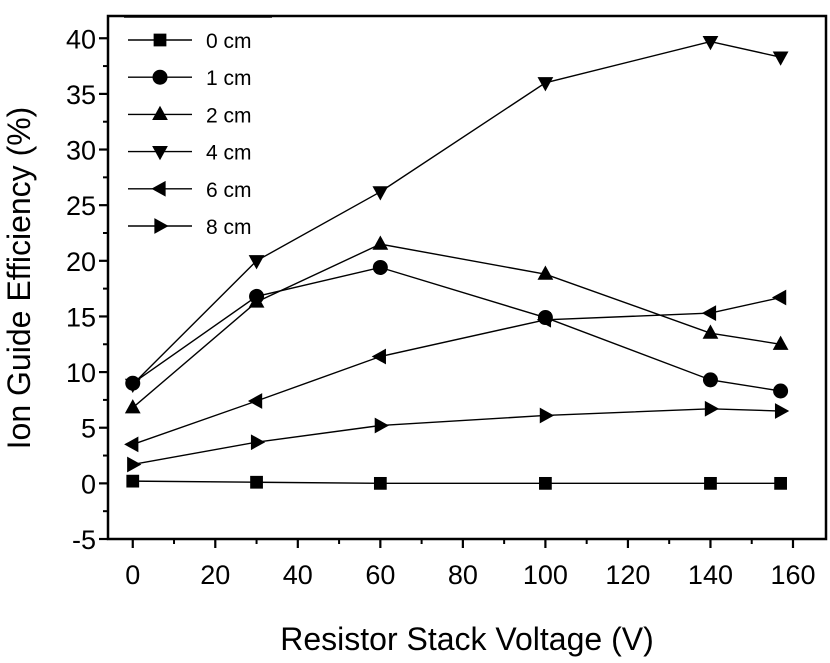  Describe the element at coordinates (380, 575) in the screenshot. I see `x-tick-label: 60` at that location.